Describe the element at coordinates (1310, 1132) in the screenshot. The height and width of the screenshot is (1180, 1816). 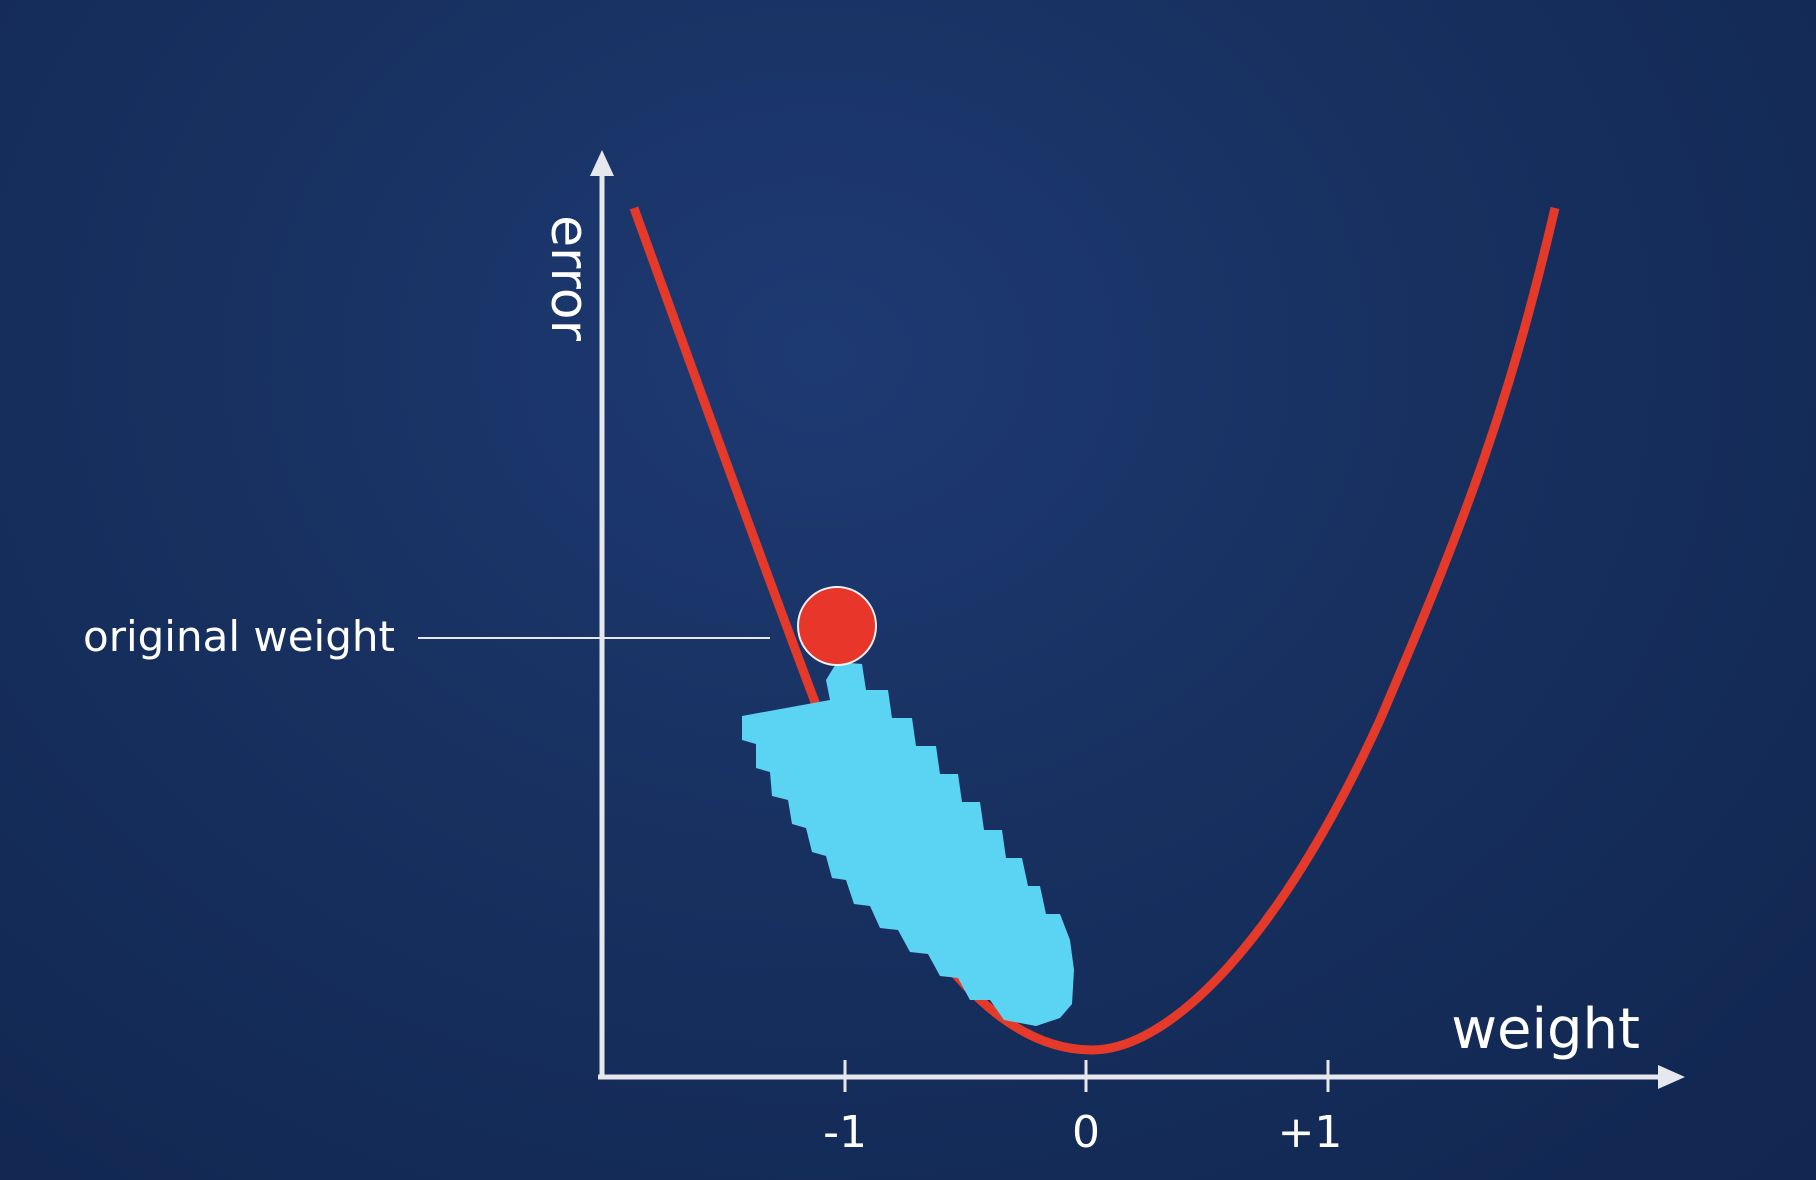
I see `tick-label-plus-1: +1` at that location.